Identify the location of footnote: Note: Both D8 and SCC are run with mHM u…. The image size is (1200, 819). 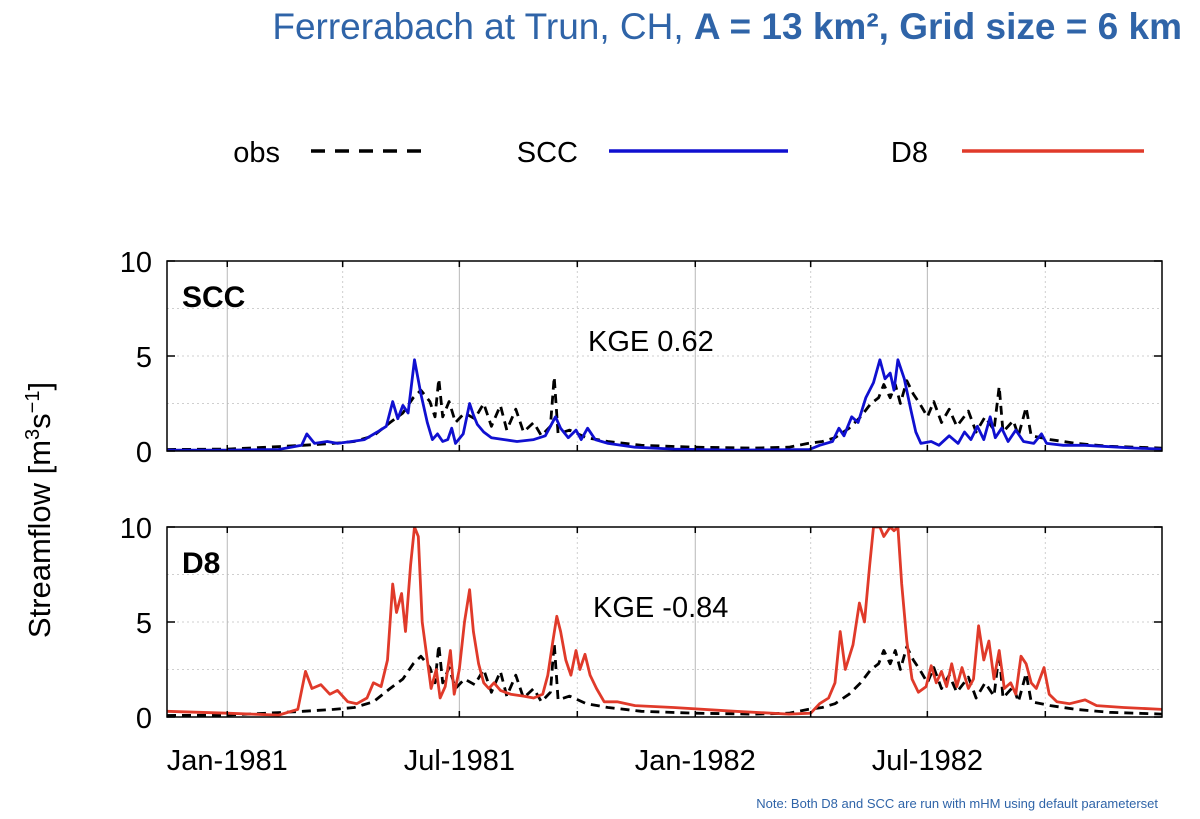
(957, 803).